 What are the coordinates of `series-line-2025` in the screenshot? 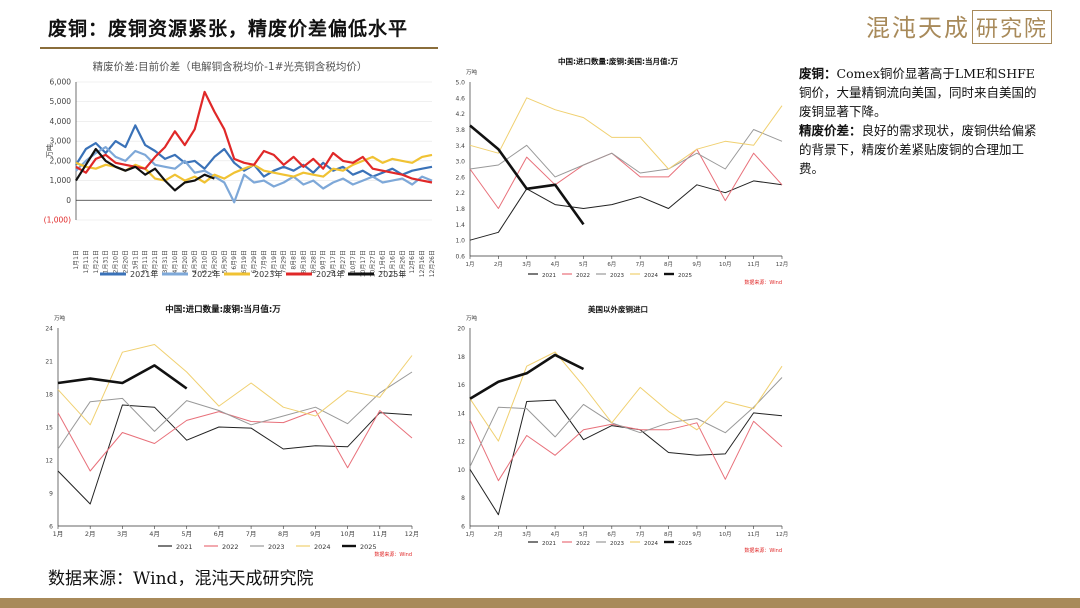 It's located at (527, 376).